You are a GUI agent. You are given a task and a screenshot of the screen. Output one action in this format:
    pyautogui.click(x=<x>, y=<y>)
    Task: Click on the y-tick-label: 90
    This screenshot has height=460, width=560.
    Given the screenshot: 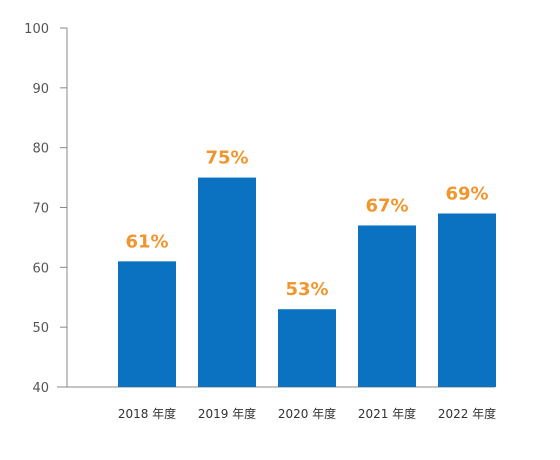 What is the action you would take?
    pyautogui.click(x=40, y=89)
    